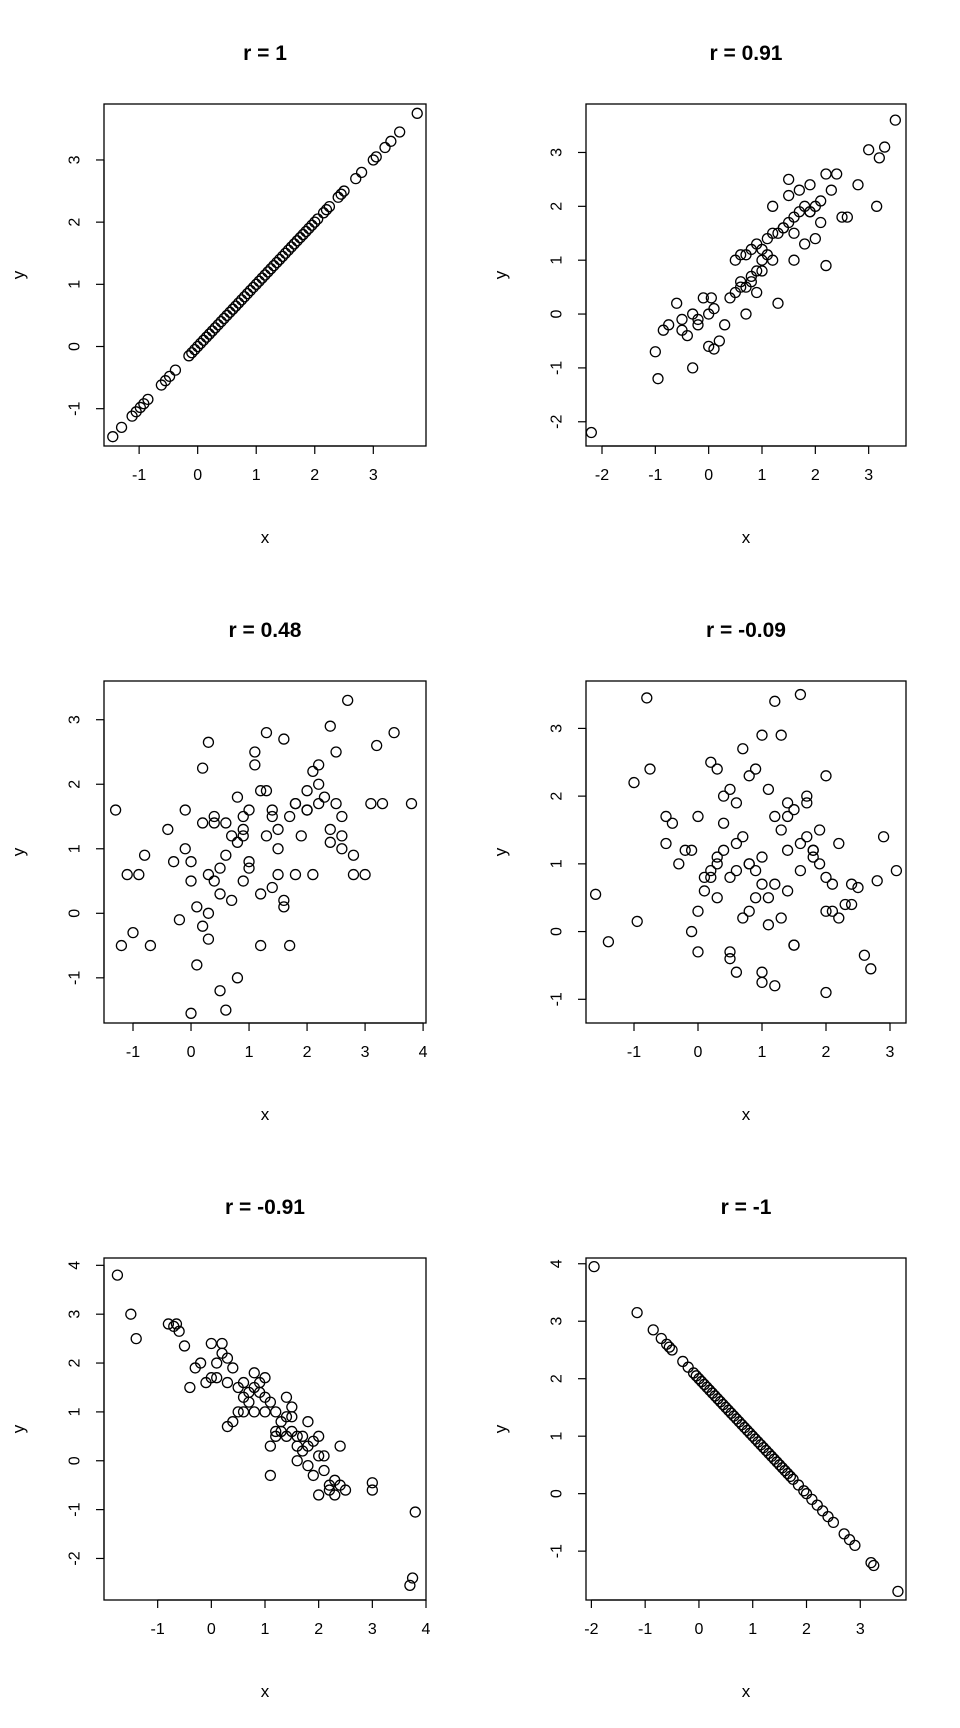  What do you see at coordinates (291, 1618) in the screenshot?
I see `x-axis: -1 0 1 2 3 4` at bounding box center [291, 1618].